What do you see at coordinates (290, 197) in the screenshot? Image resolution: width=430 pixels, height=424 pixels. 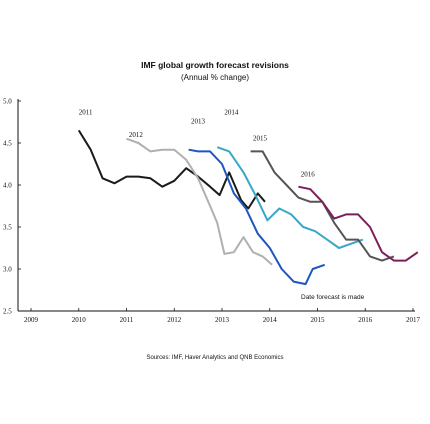 I see `series-line-2014` at bounding box center [290, 197].